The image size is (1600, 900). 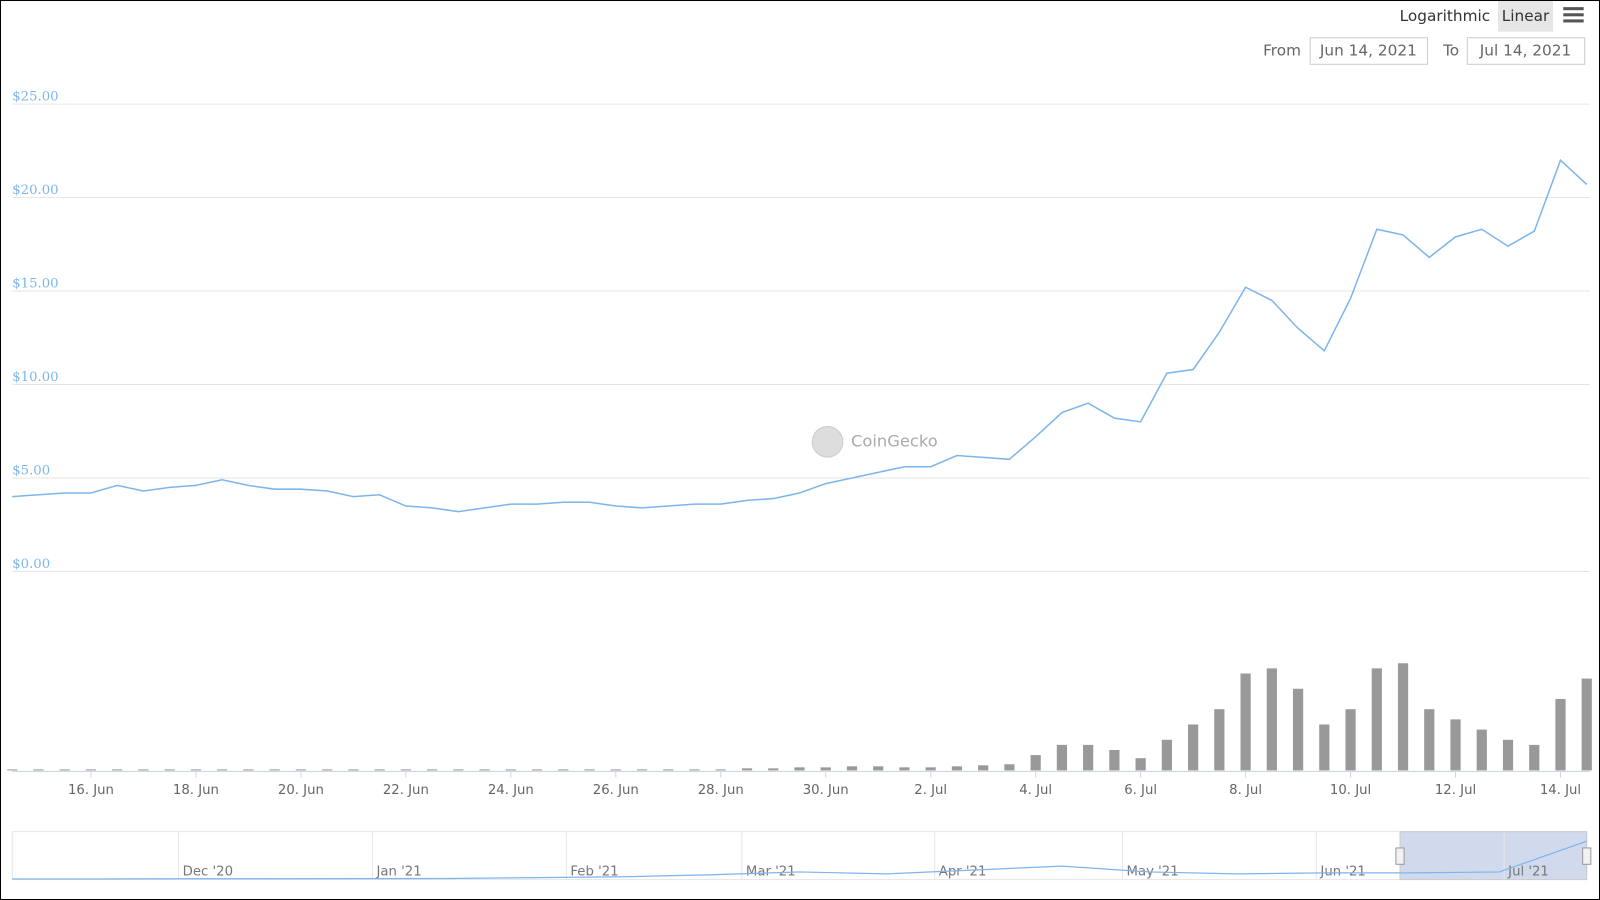 What do you see at coordinates (827, 442) in the screenshot?
I see `watermark-logo` at bounding box center [827, 442].